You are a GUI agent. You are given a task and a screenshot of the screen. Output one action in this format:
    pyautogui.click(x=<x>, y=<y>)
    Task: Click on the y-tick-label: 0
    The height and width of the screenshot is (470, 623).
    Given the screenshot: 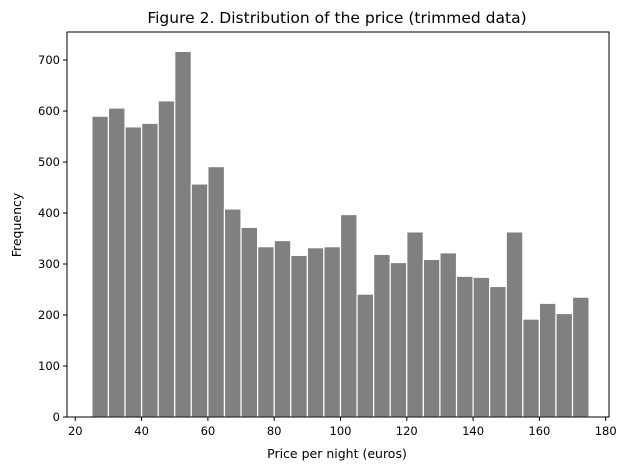 What is the action you would take?
    pyautogui.click(x=56, y=417)
    